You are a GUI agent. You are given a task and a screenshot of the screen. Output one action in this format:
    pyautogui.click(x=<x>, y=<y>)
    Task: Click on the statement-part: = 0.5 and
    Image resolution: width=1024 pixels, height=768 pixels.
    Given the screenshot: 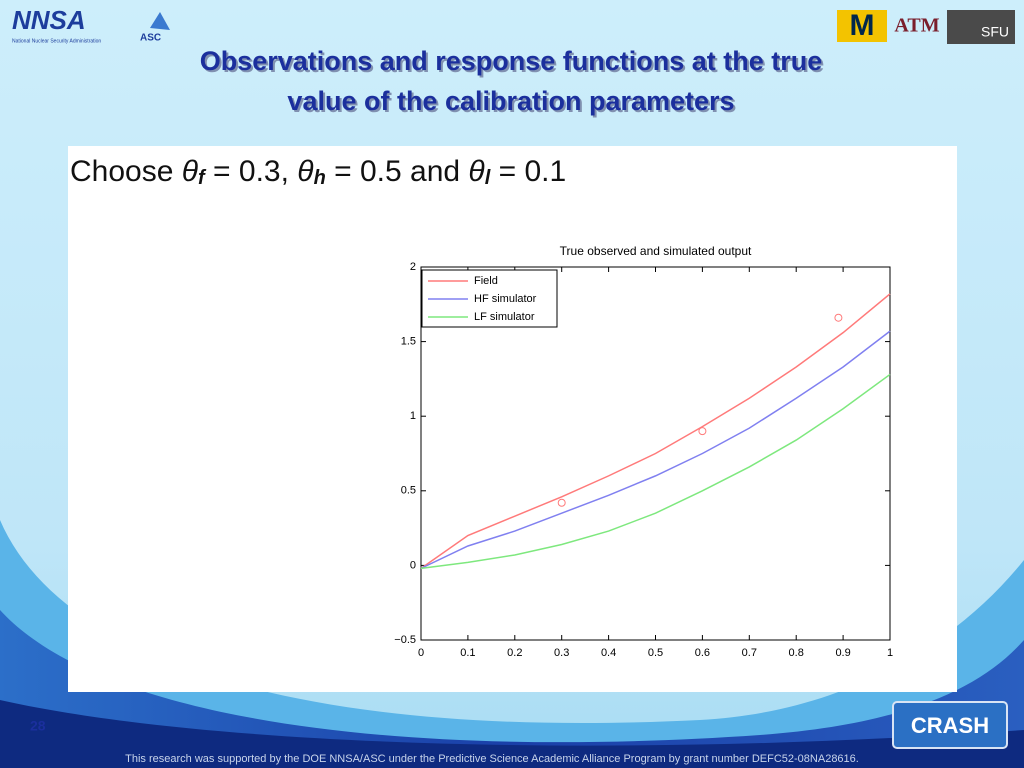 What is the action you would take?
    pyautogui.click(x=397, y=171)
    